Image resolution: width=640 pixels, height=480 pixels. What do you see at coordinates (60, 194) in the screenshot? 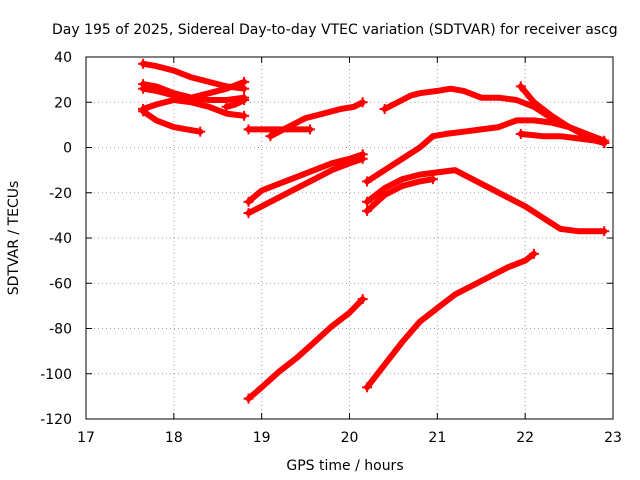
I see `y-tick-label: -20` at bounding box center [60, 194].